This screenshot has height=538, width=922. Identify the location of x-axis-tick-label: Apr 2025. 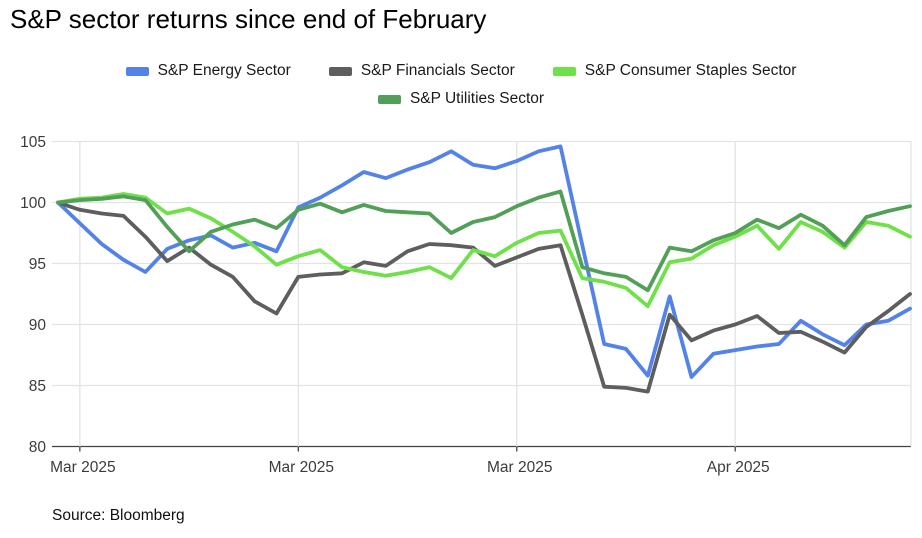
(738, 467).